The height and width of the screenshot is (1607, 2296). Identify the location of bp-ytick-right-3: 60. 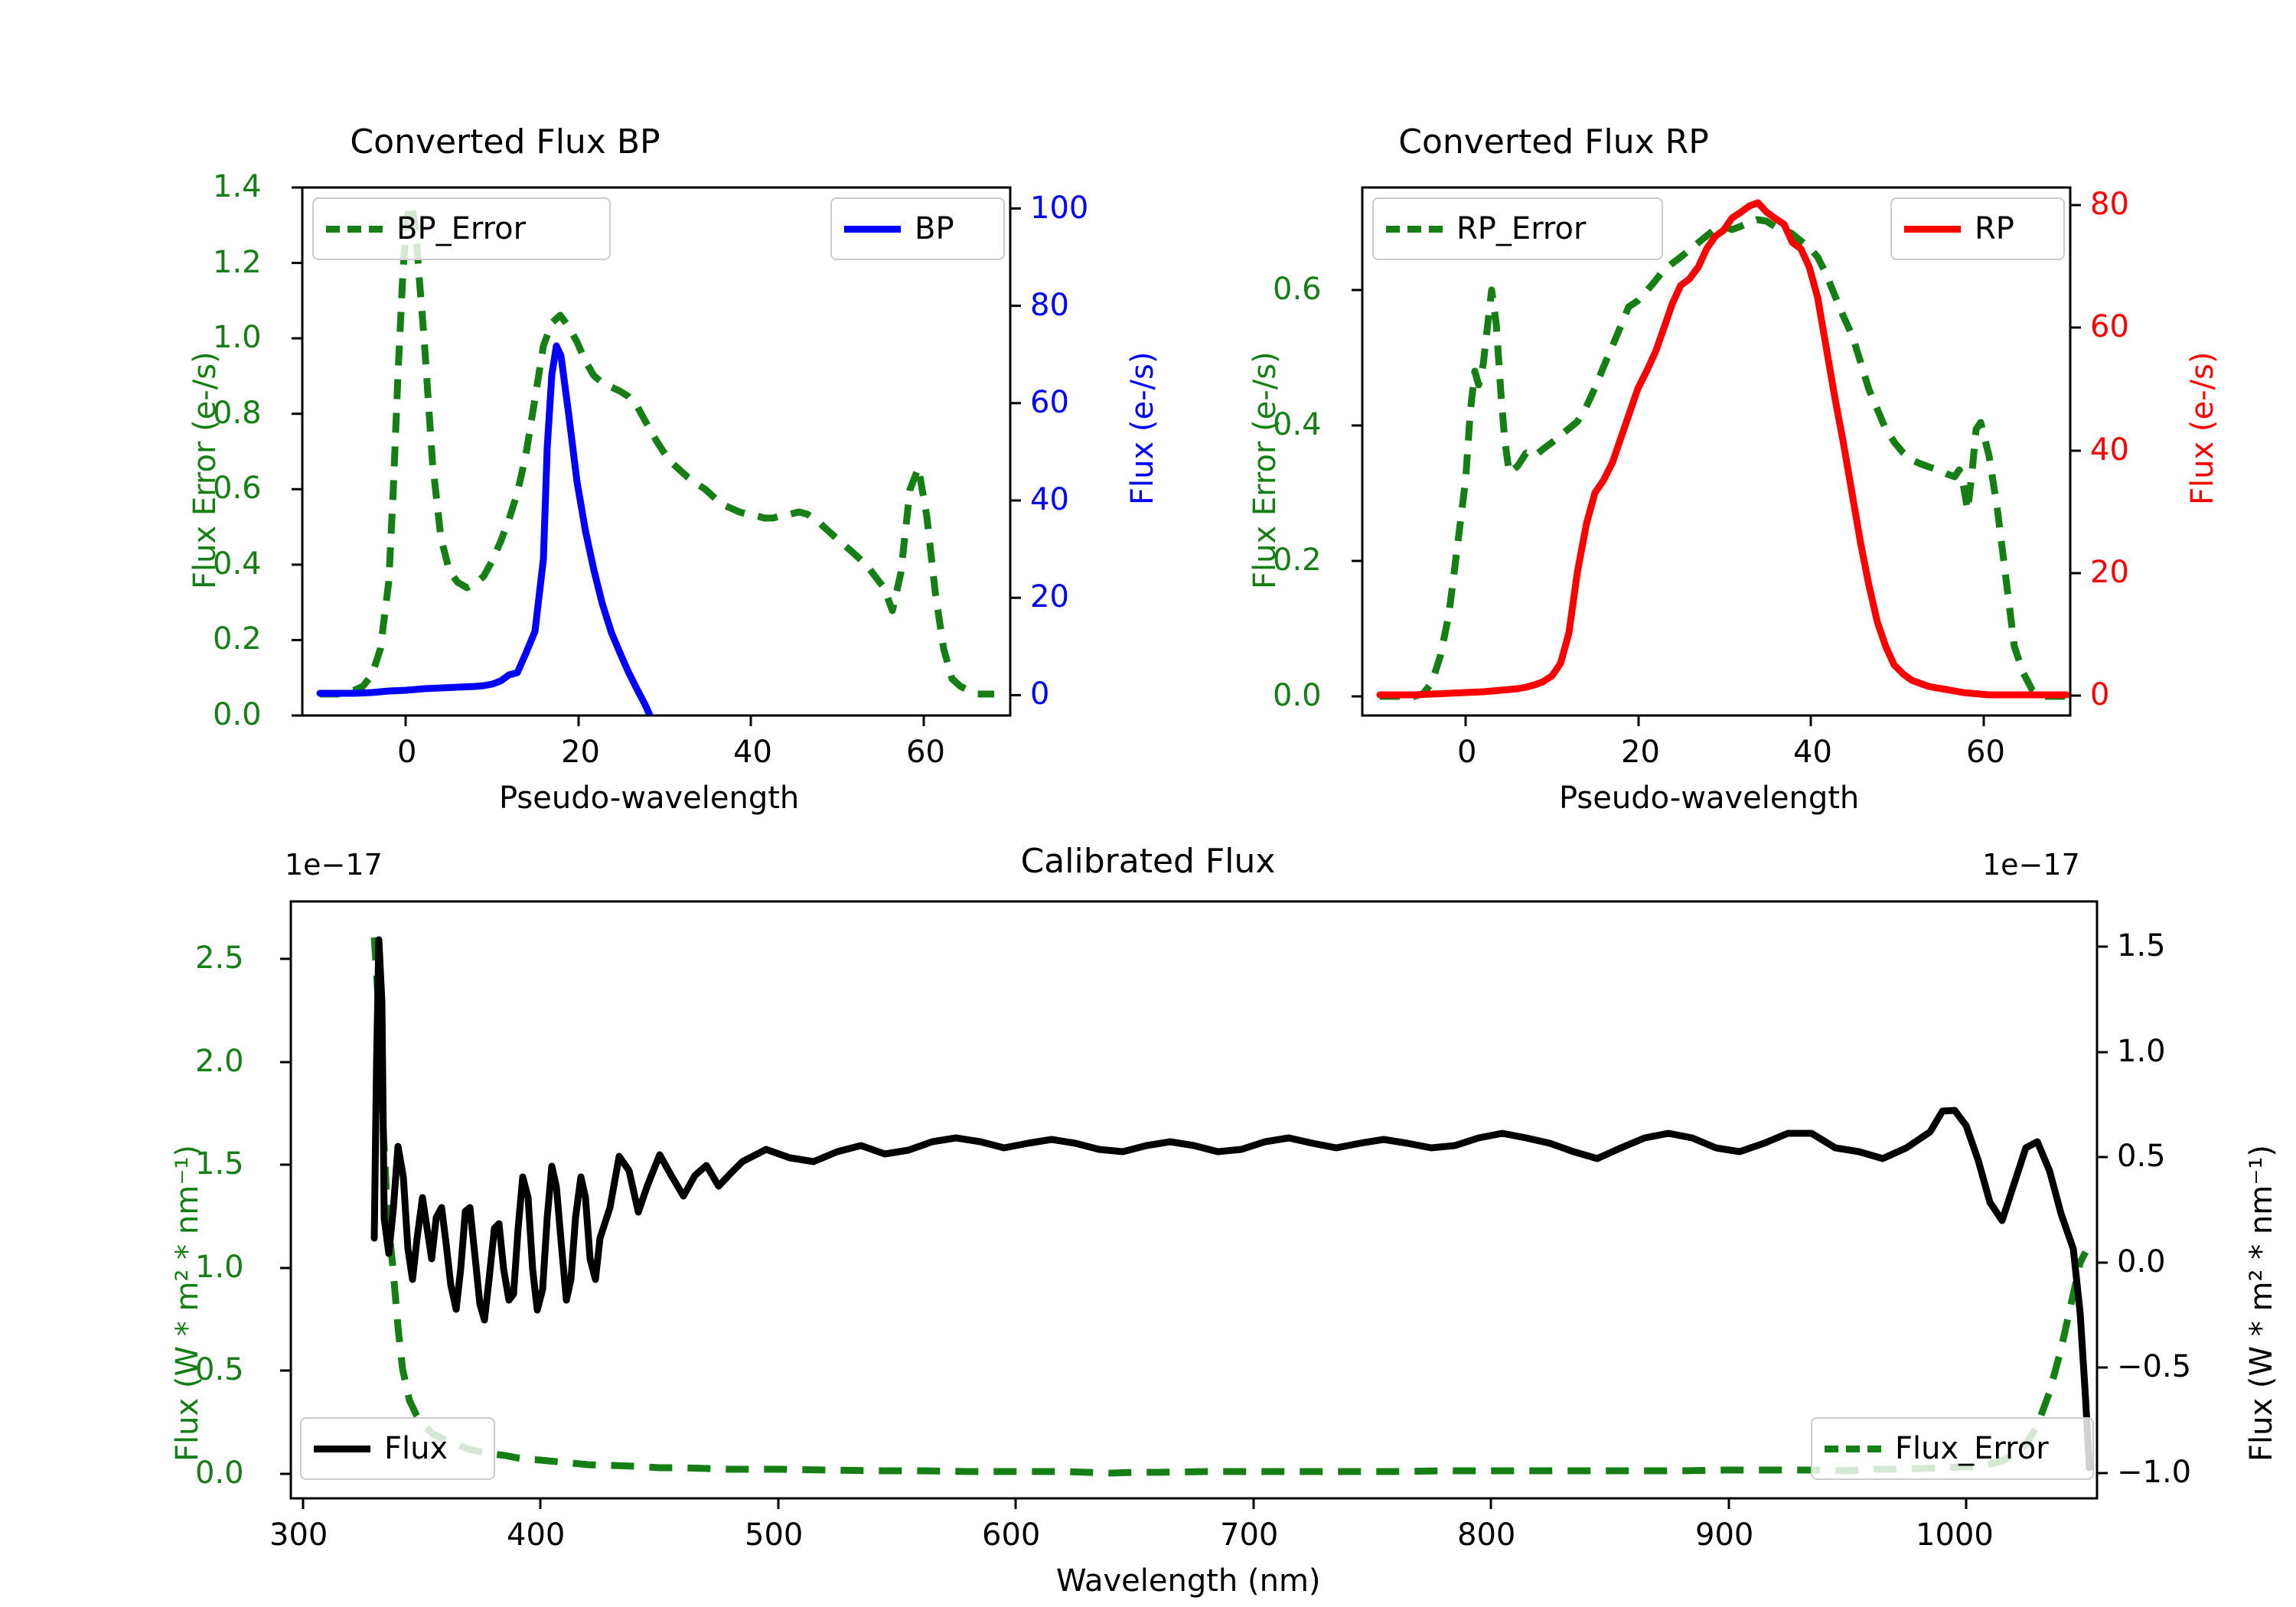
(1049, 402).